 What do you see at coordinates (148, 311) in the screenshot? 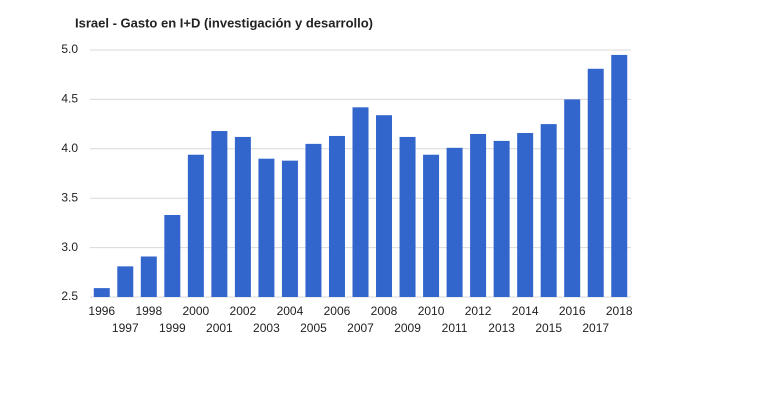
I see `x-tick-label: 1998` at bounding box center [148, 311].